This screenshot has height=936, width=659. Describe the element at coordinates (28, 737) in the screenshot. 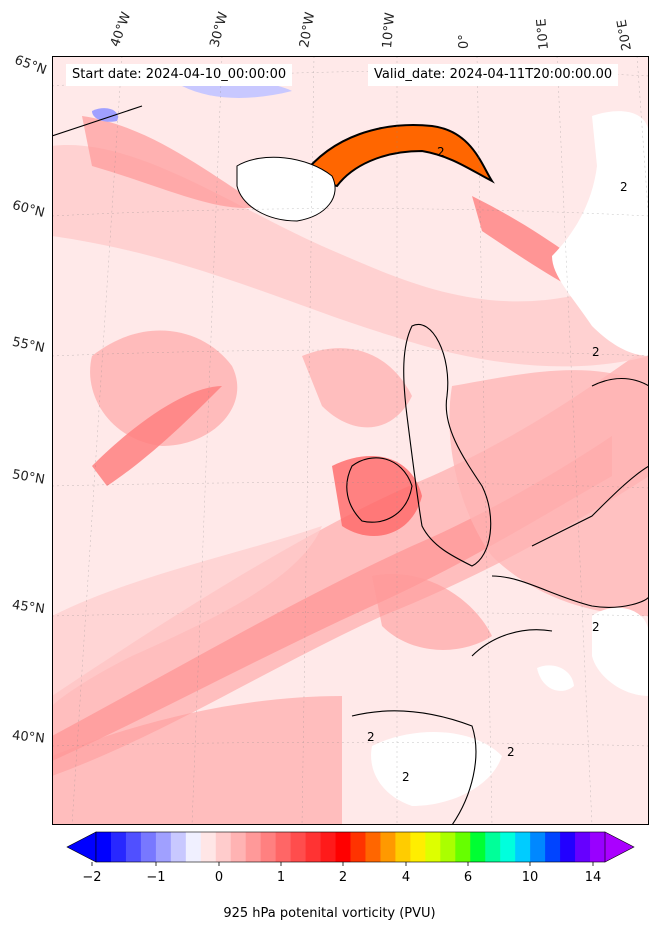

I see `lat-label-40n: 40°N` at that location.